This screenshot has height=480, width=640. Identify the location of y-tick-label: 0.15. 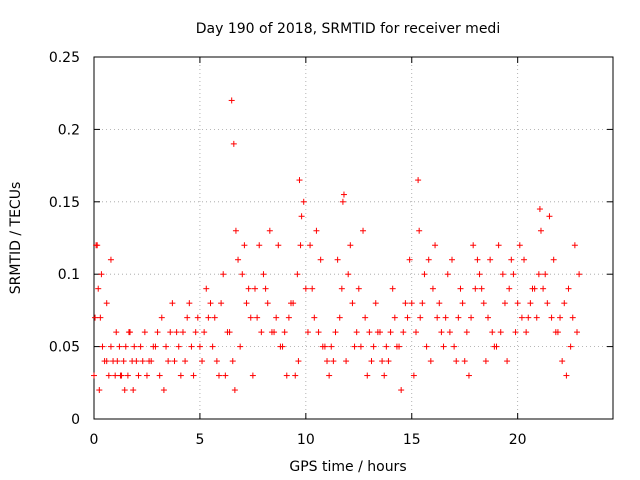
(64, 203).